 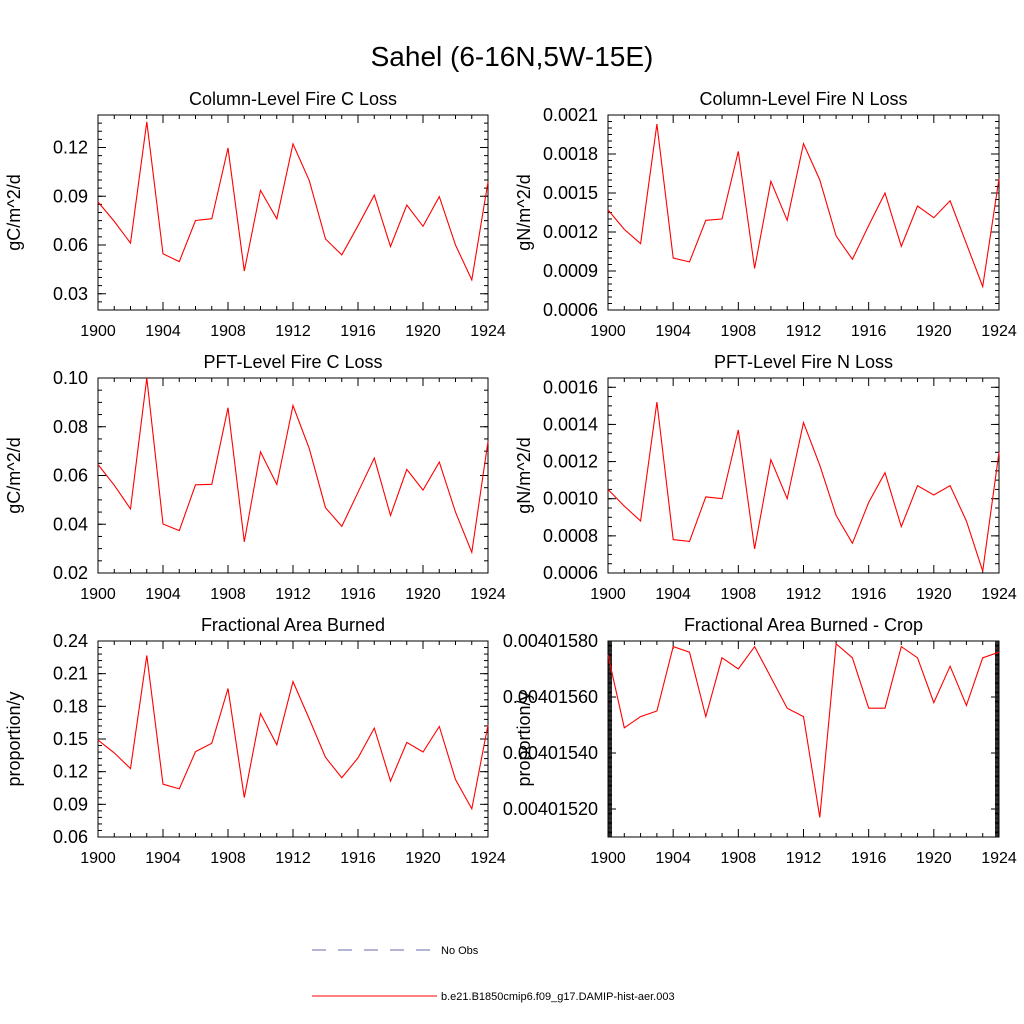 I want to click on y-tick-label: 0.10, so click(x=70, y=378).